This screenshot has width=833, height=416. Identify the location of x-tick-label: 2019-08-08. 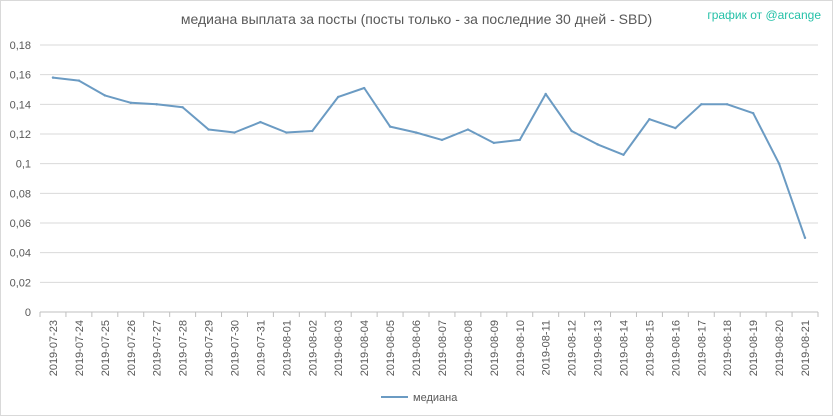
(469, 348).